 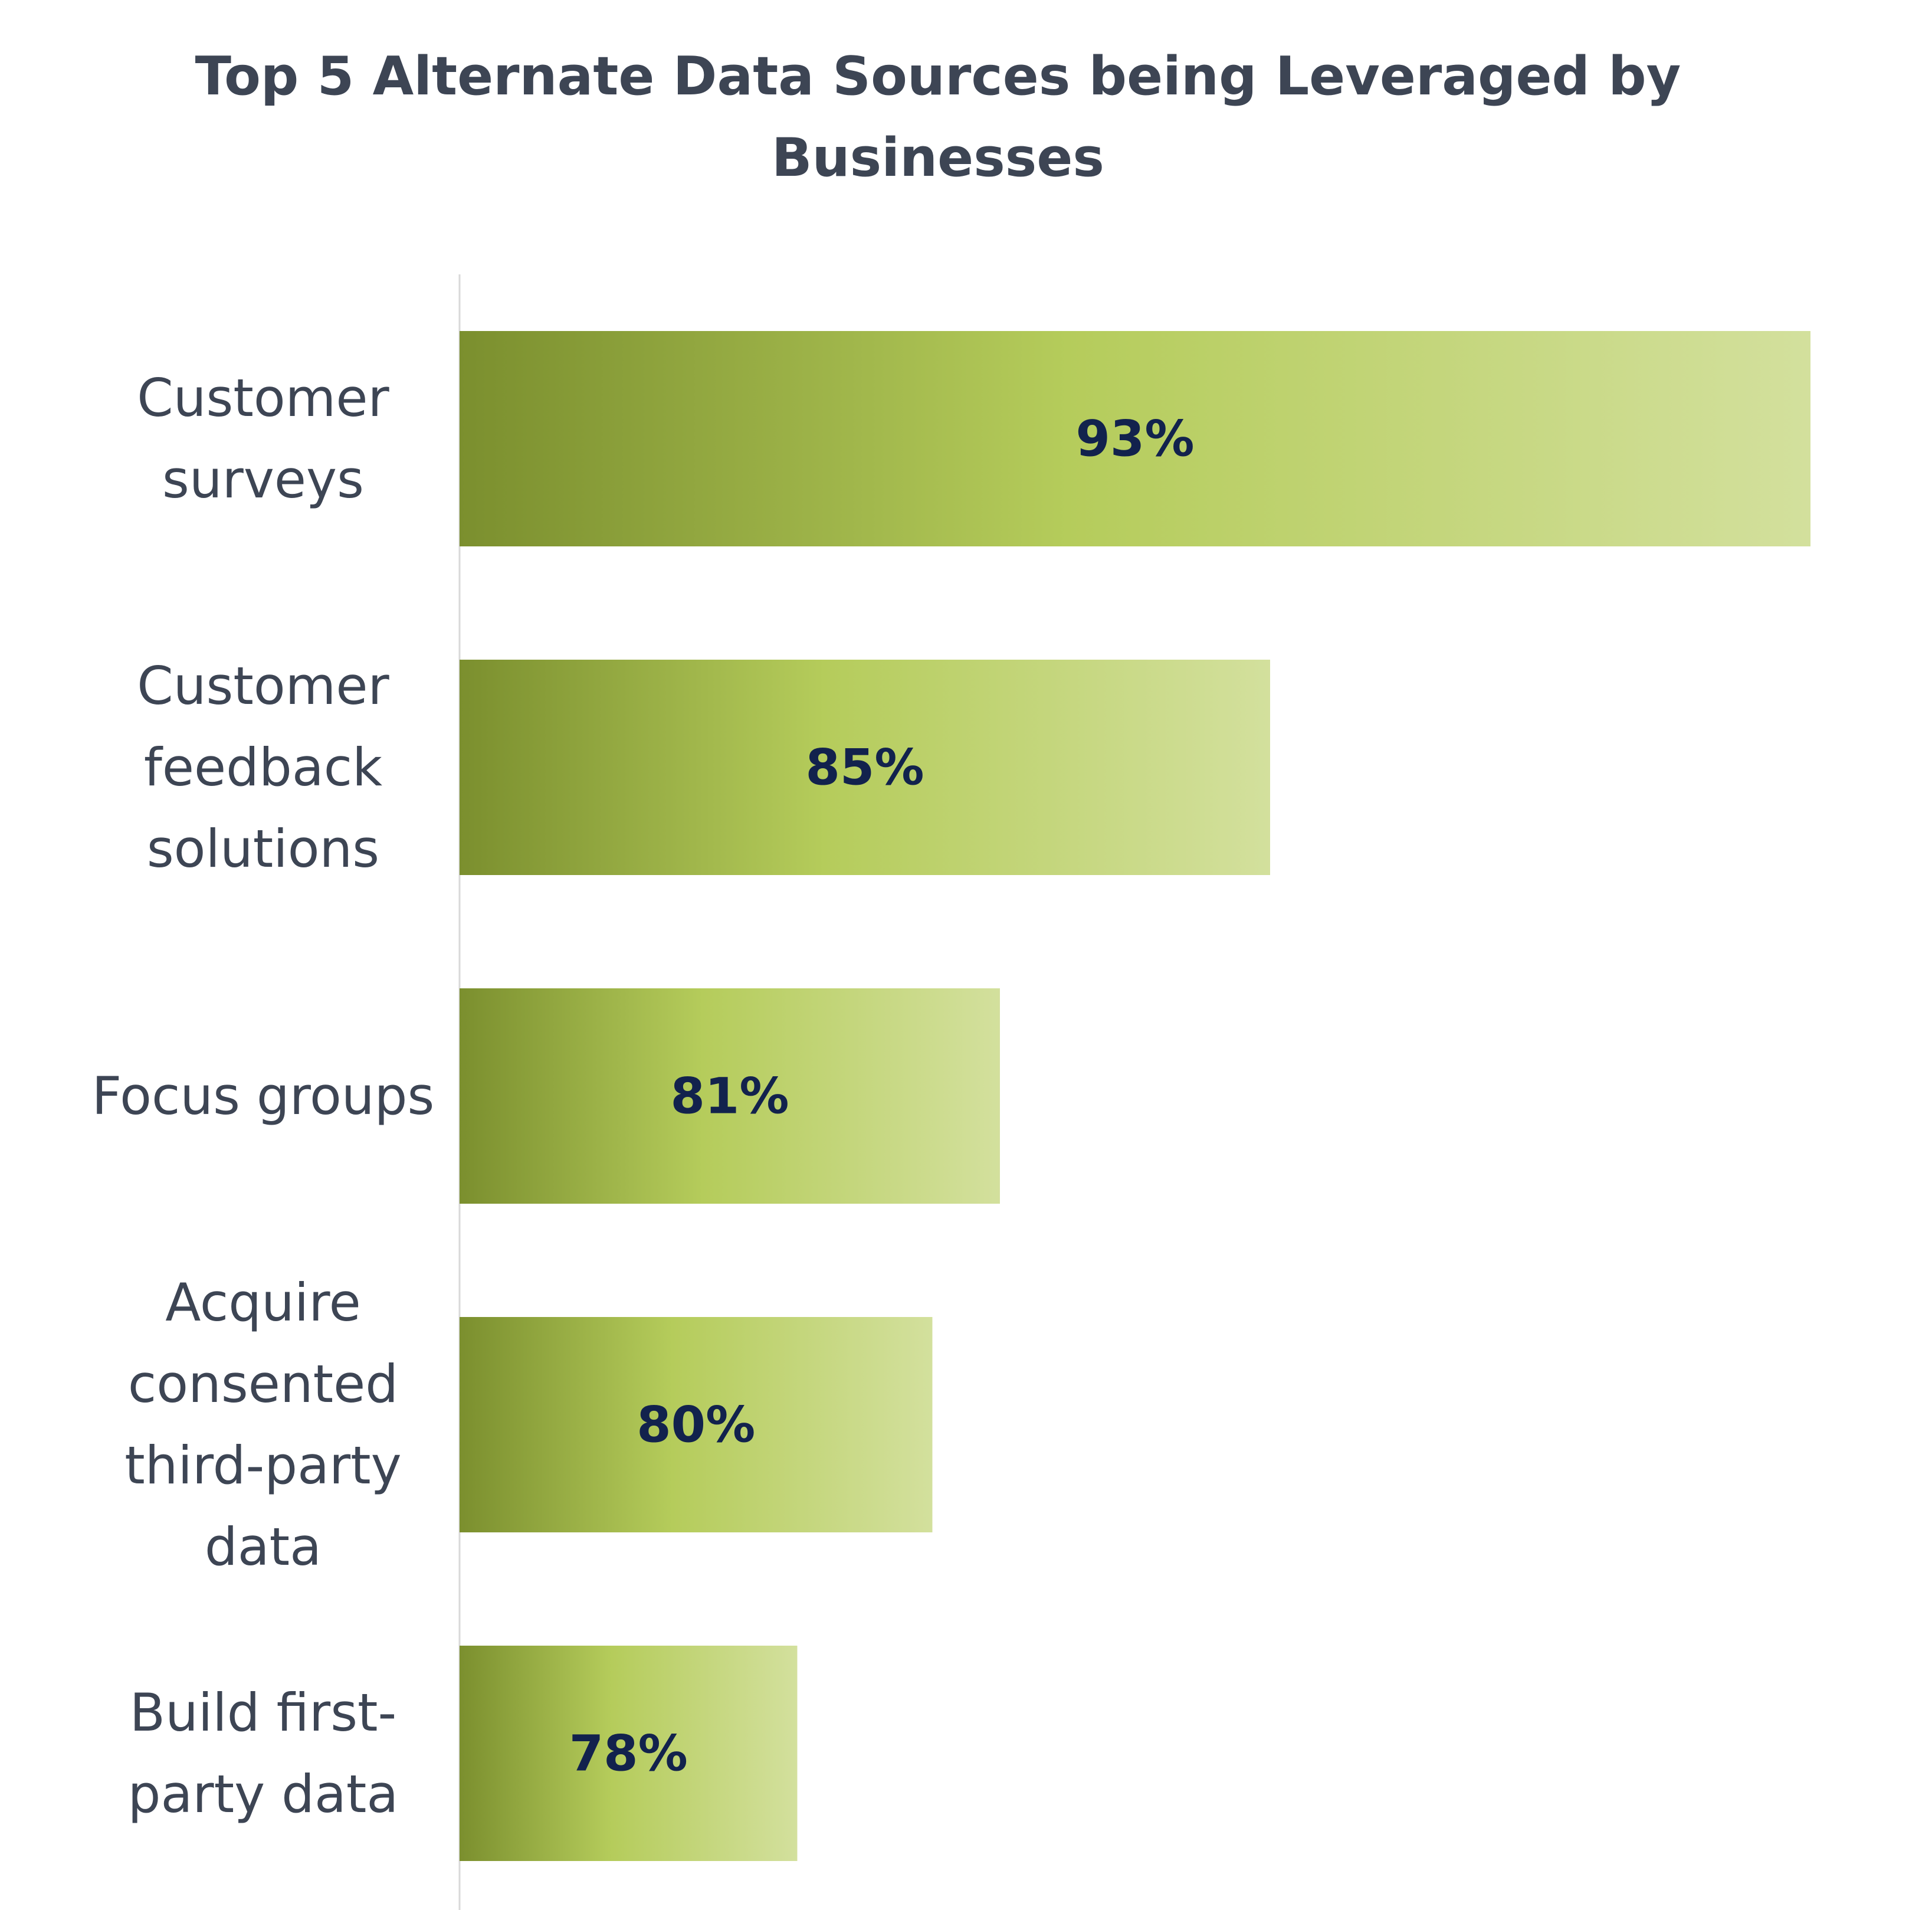 What do you see at coordinates (263, 848) in the screenshot?
I see `category-label-2-line-3: solutions` at bounding box center [263, 848].